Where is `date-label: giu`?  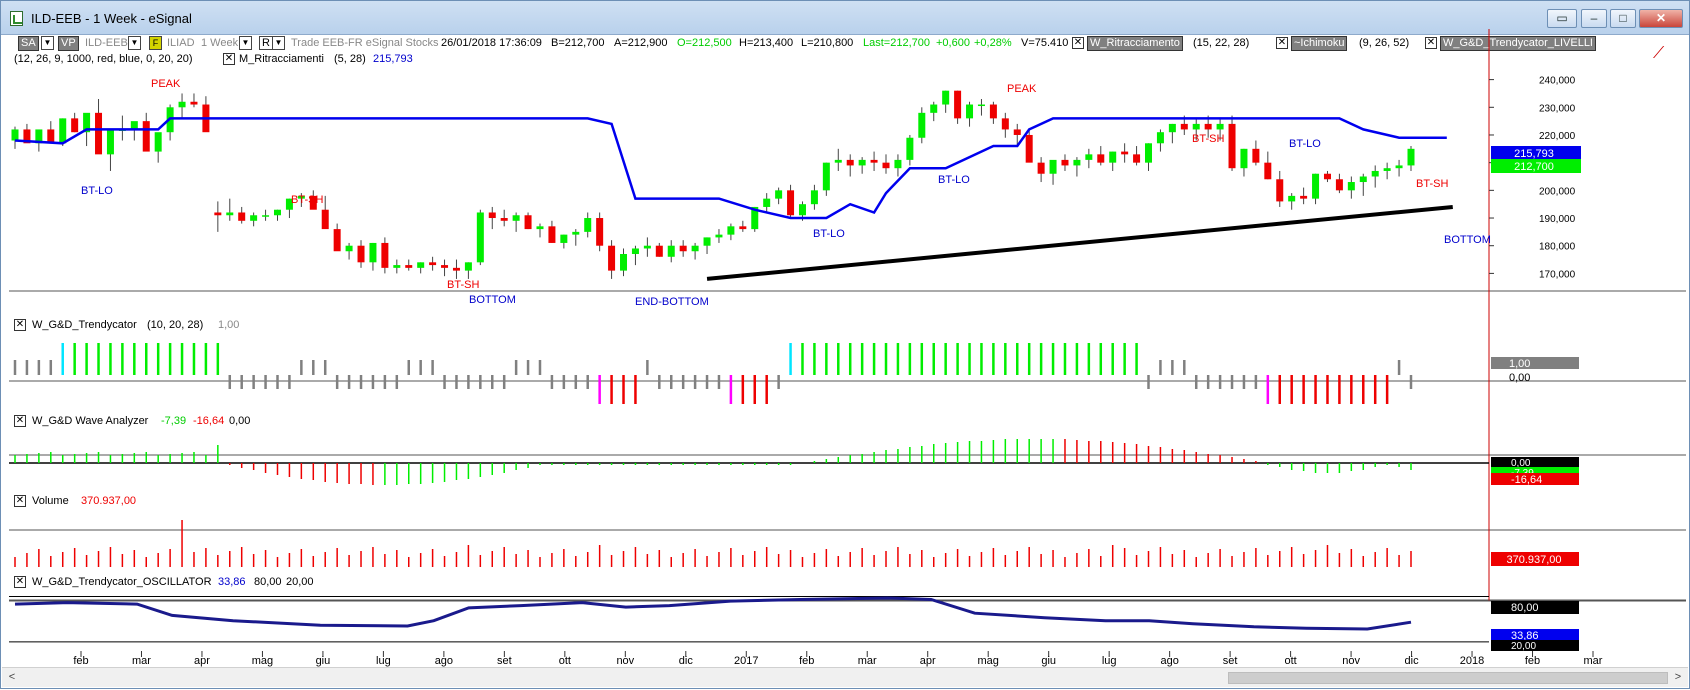
date-label: giu is located at coordinates (1048, 661).